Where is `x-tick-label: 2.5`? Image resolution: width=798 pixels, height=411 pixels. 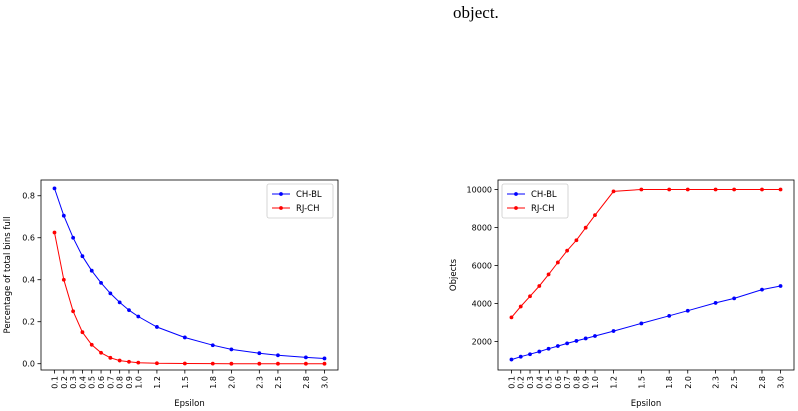 x-tick-label: 2.5 is located at coordinates (734, 382).